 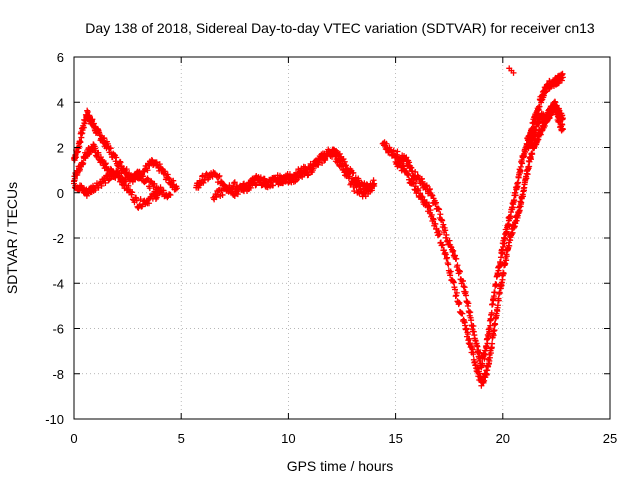 What do you see at coordinates (58, 329) in the screenshot?
I see `y-tick-label: -6` at bounding box center [58, 329].